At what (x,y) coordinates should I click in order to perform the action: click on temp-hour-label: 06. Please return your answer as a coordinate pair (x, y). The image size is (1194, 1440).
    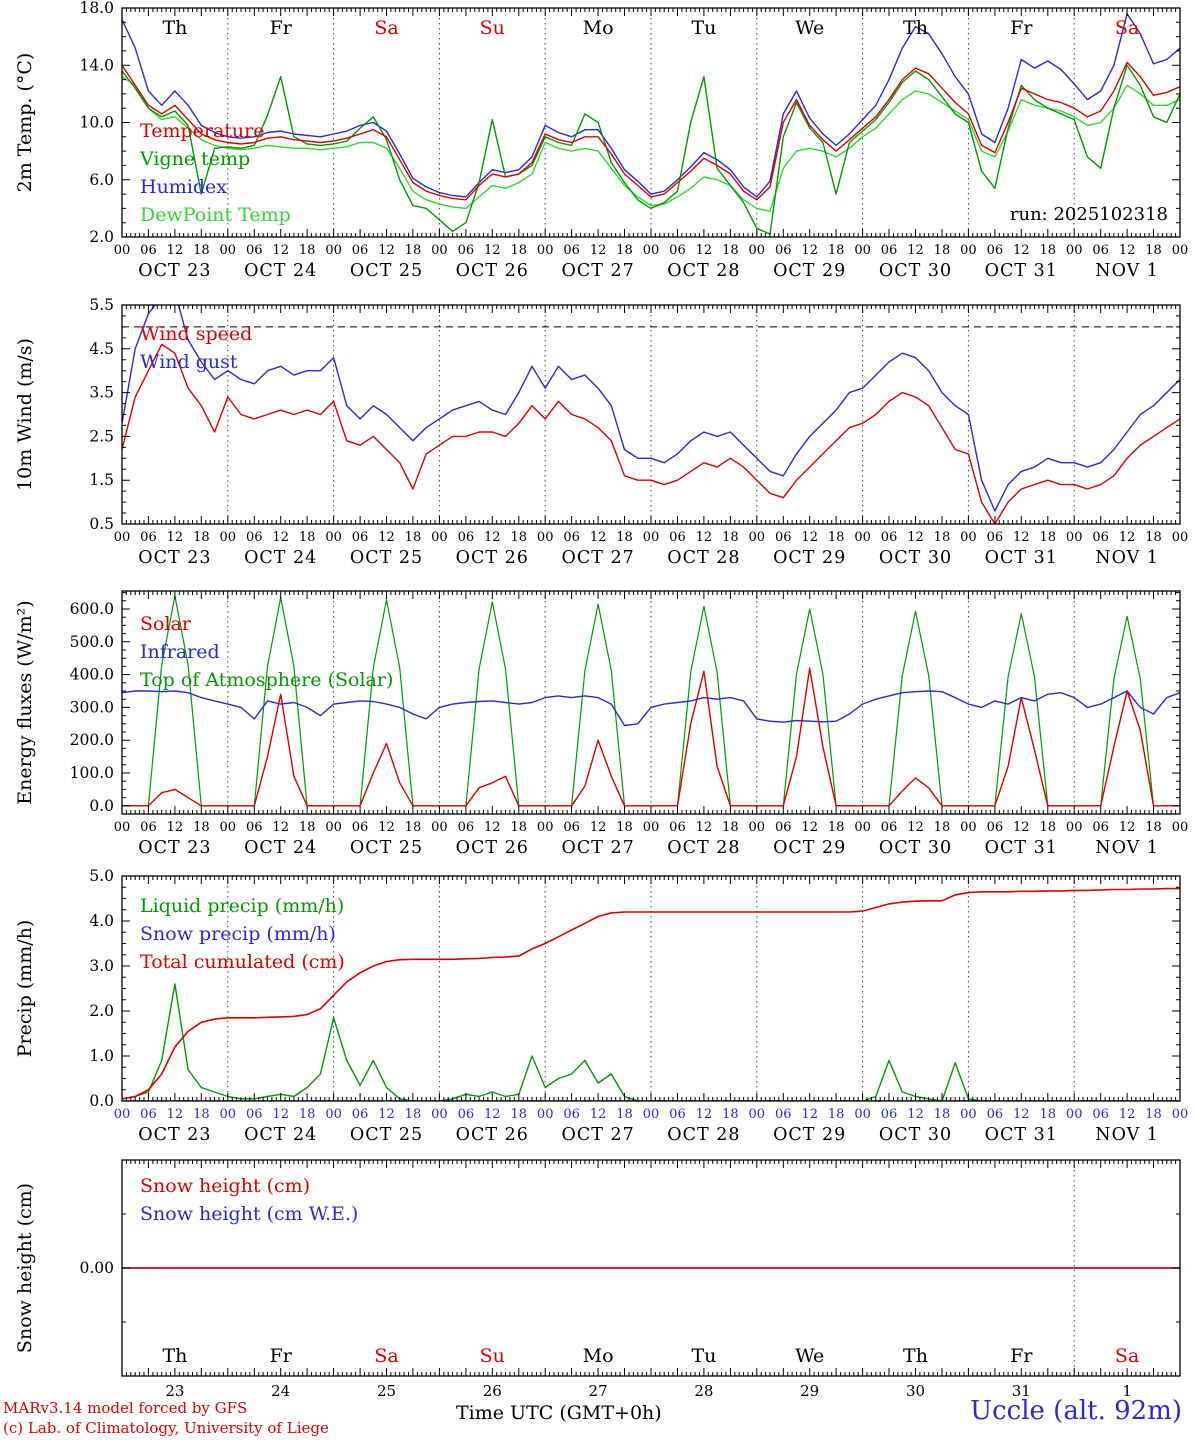
    Looking at the image, I should click on (148, 250).